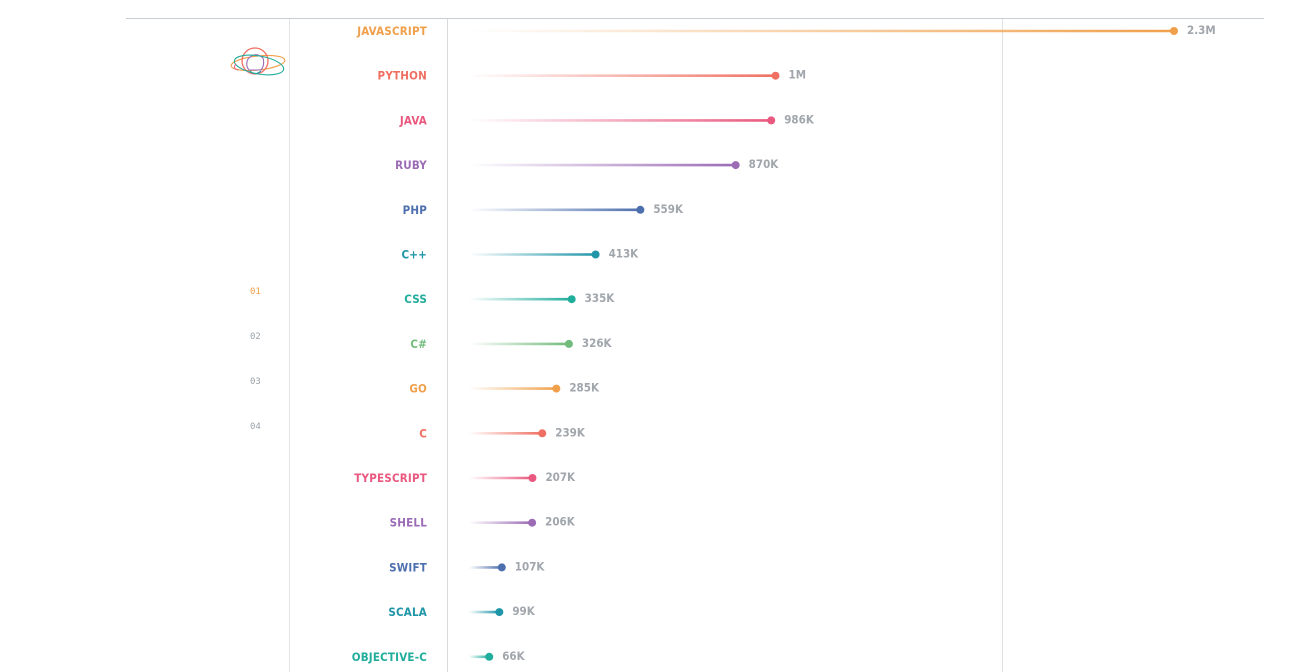 Image resolution: width=1300 pixels, height=672 pixels. I want to click on category-label-objective-c: OBJECTIVE-C, so click(389, 657).